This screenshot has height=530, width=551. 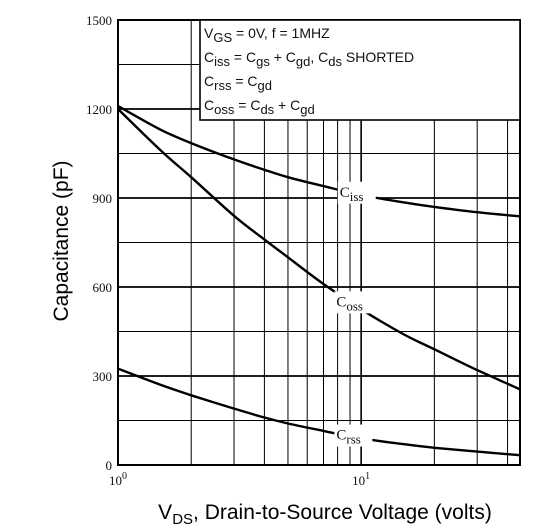 What do you see at coordinates (319, 57) in the screenshot?
I see `legend-text: , C` at bounding box center [319, 57].